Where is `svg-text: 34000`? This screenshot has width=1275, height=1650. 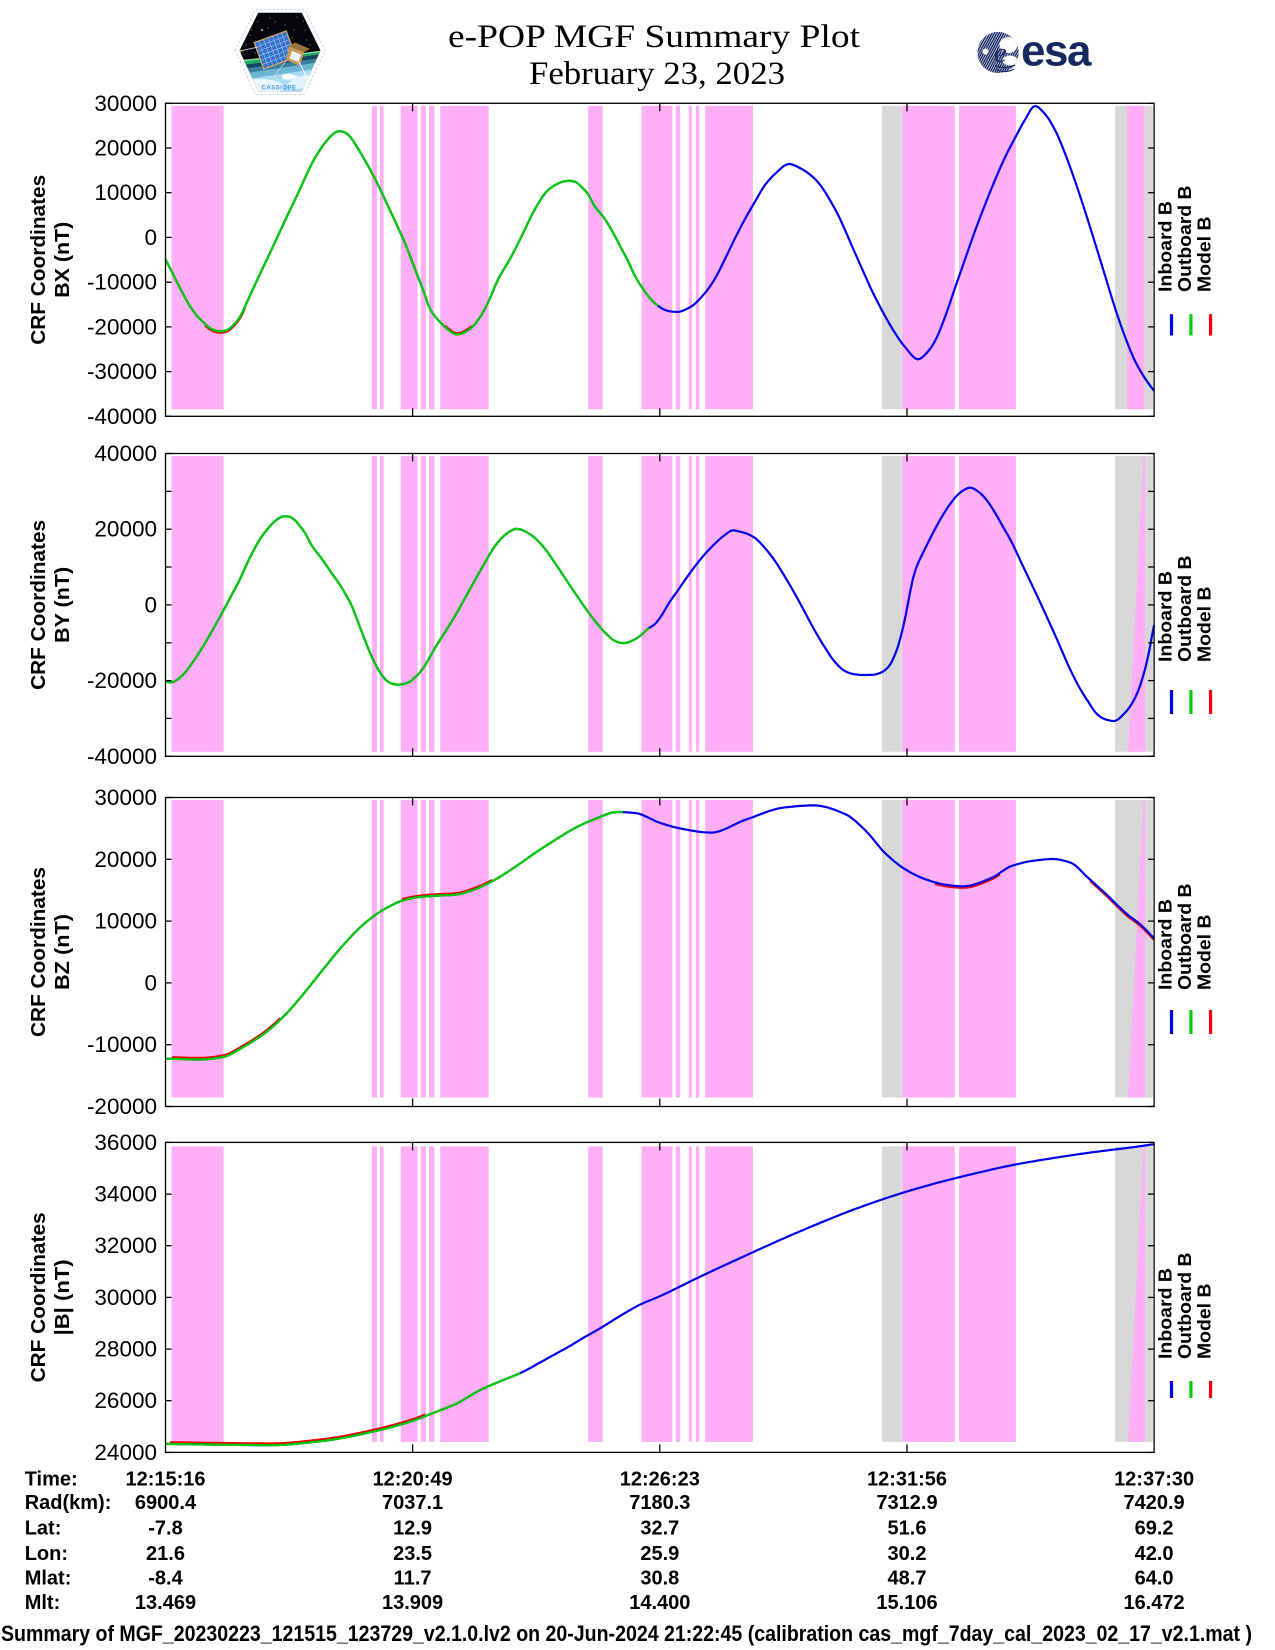 svg-text: 34000 is located at coordinates (125, 1194).